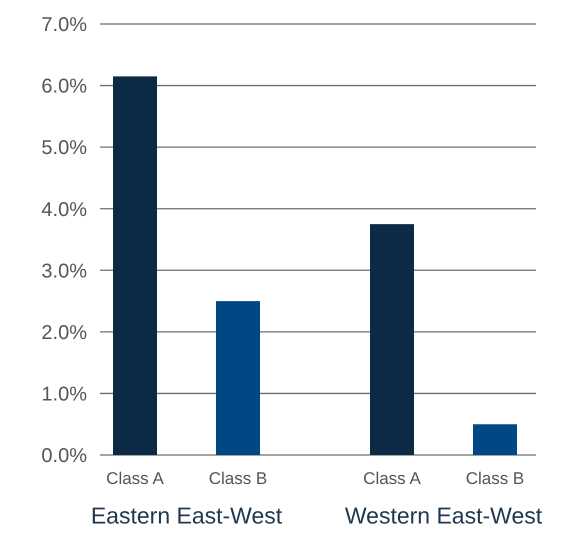 This screenshot has height=539, width=572. What do you see at coordinates (64, 148) in the screenshot?
I see `y-tick-label: 5.0%` at bounding box center [64, 148].